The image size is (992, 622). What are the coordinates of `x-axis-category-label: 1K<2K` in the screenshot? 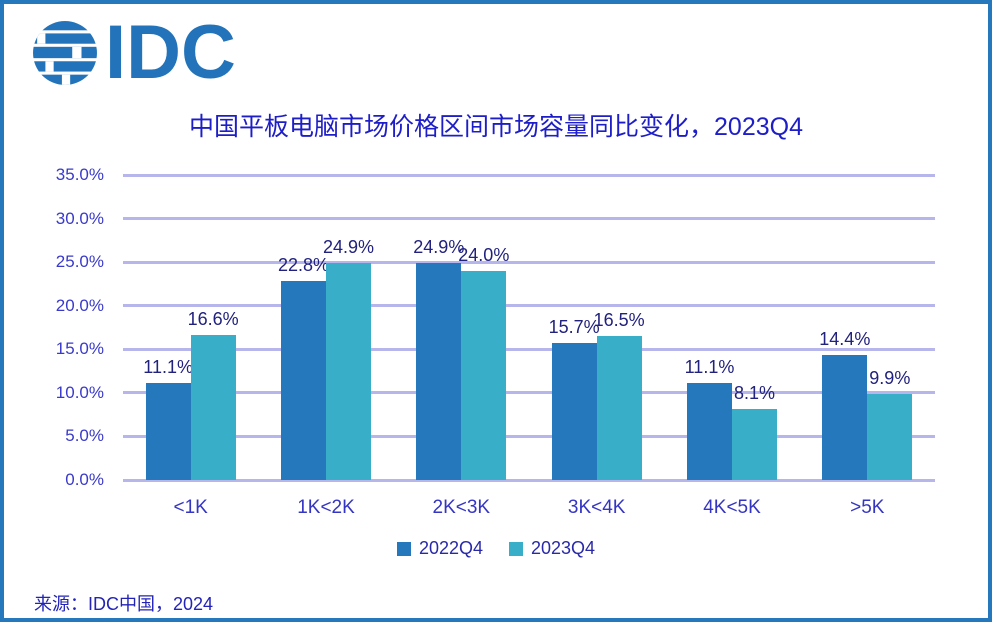 It's located at (326, 507).